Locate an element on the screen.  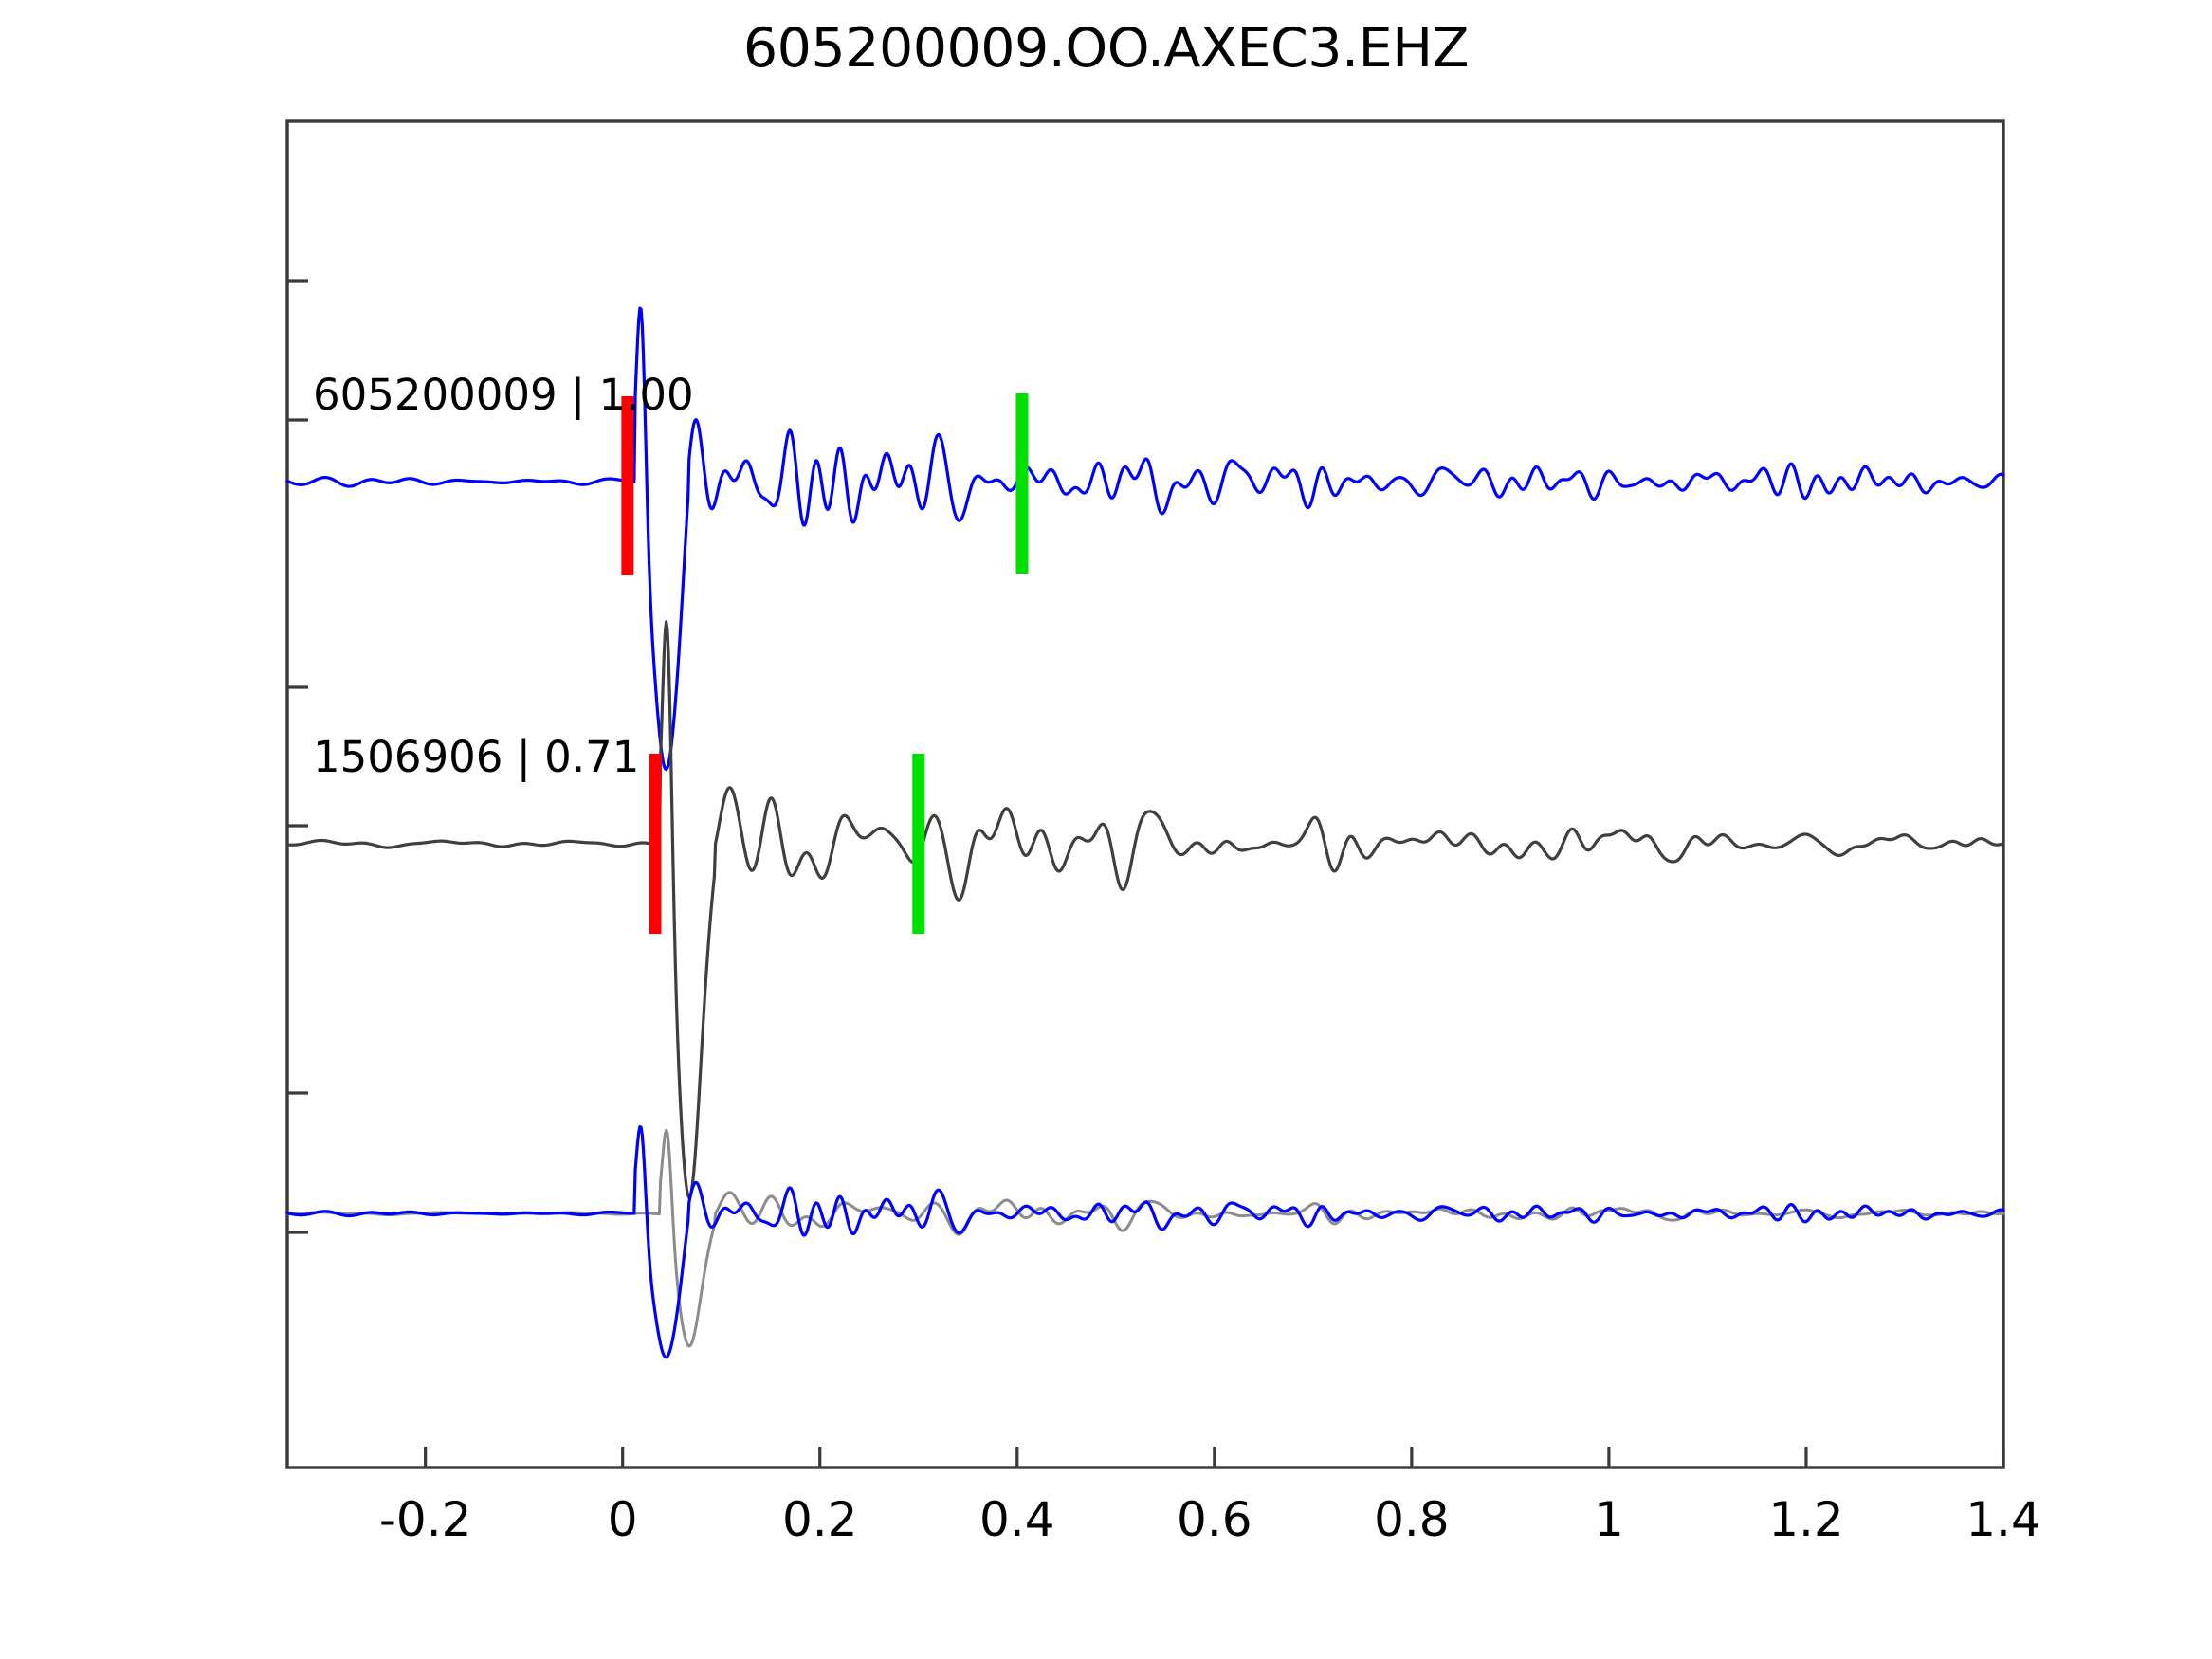
waveform-path is located at coordinates (1145, 1241).